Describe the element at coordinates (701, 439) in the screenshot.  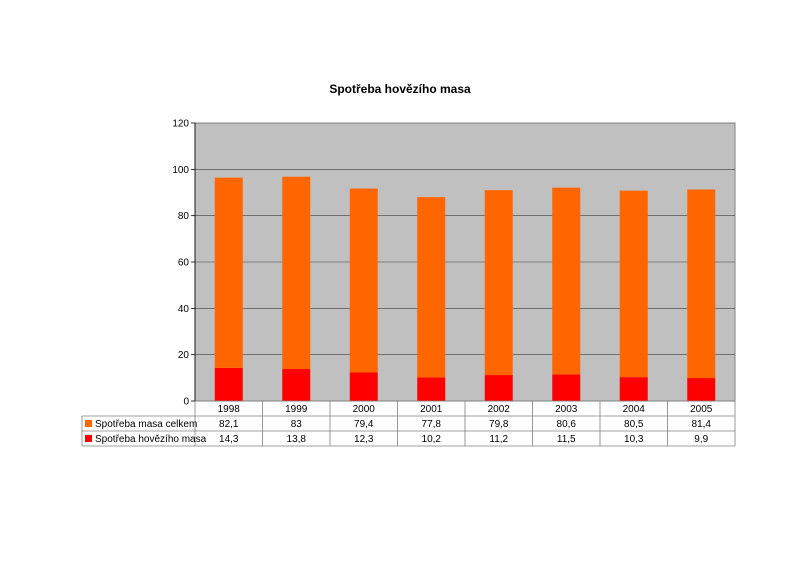
I see `data-label: 9,9` at that location.